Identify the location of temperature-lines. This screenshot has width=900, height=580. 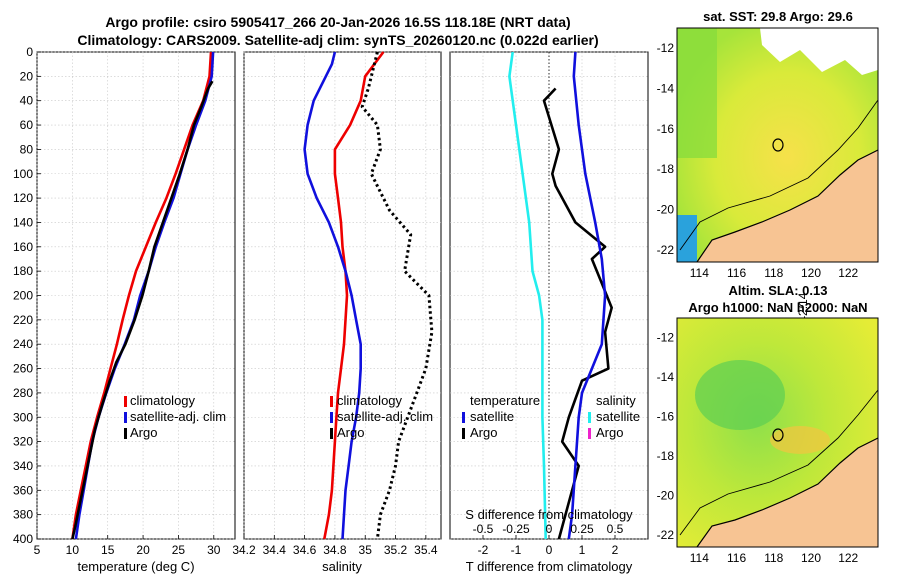
(143, 295).